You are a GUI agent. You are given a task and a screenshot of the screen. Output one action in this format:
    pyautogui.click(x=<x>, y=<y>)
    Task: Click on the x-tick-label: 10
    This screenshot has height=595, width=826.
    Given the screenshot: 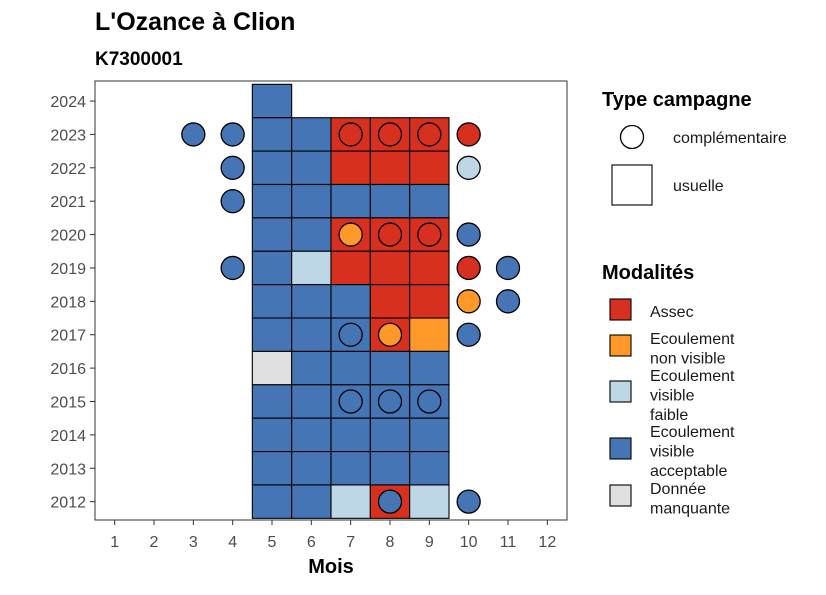 What is the action you would take?
    pyautogui.click(x=469, y=542)
    